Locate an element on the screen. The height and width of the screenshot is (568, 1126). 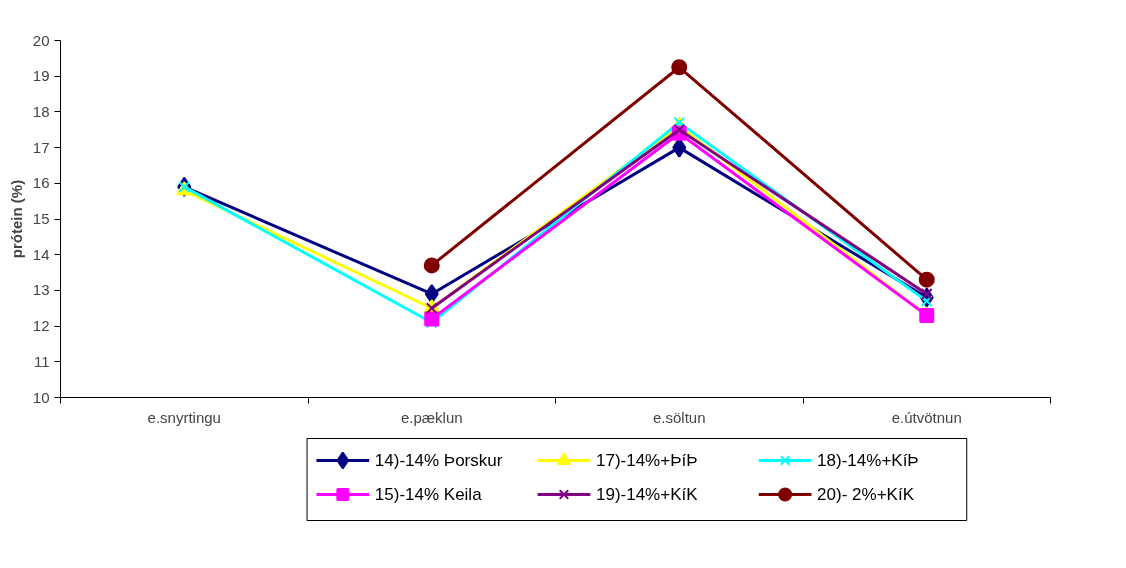
y-tick-label: 12 is located at coordinates (41, 326).